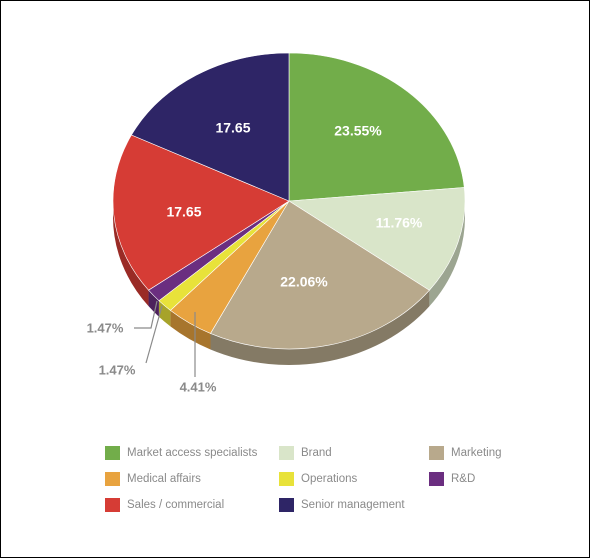 Image resolution: width=590 pixels, height=558 pixels. Describe the element at coordinates (358, 131) in the screenshot. I see `slice-label-market-access: 23.55%` at that location.